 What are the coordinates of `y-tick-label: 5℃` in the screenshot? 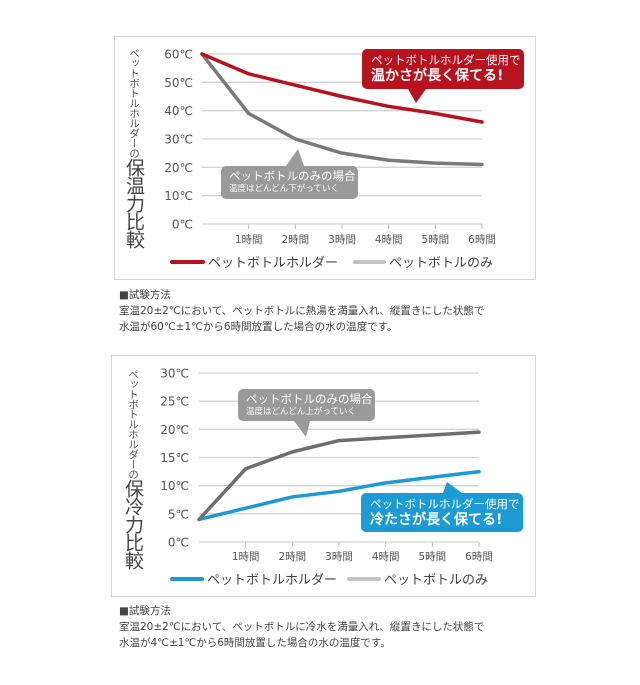 It's located at (178, 514).